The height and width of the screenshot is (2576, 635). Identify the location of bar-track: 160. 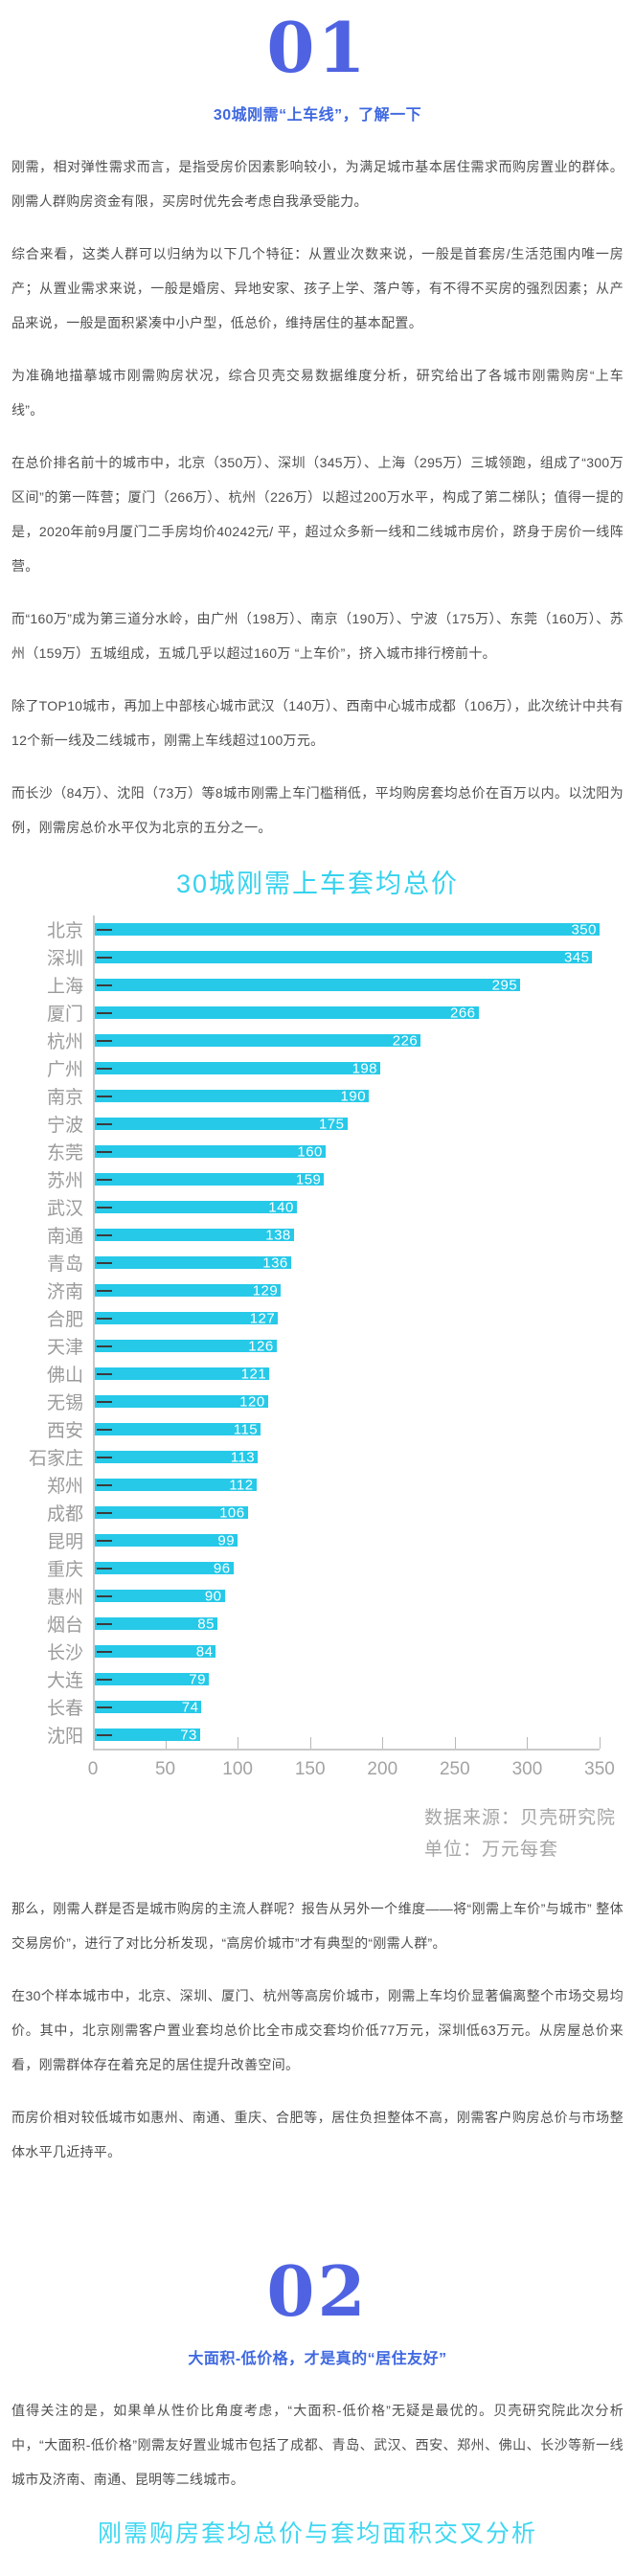
(348, 1151).